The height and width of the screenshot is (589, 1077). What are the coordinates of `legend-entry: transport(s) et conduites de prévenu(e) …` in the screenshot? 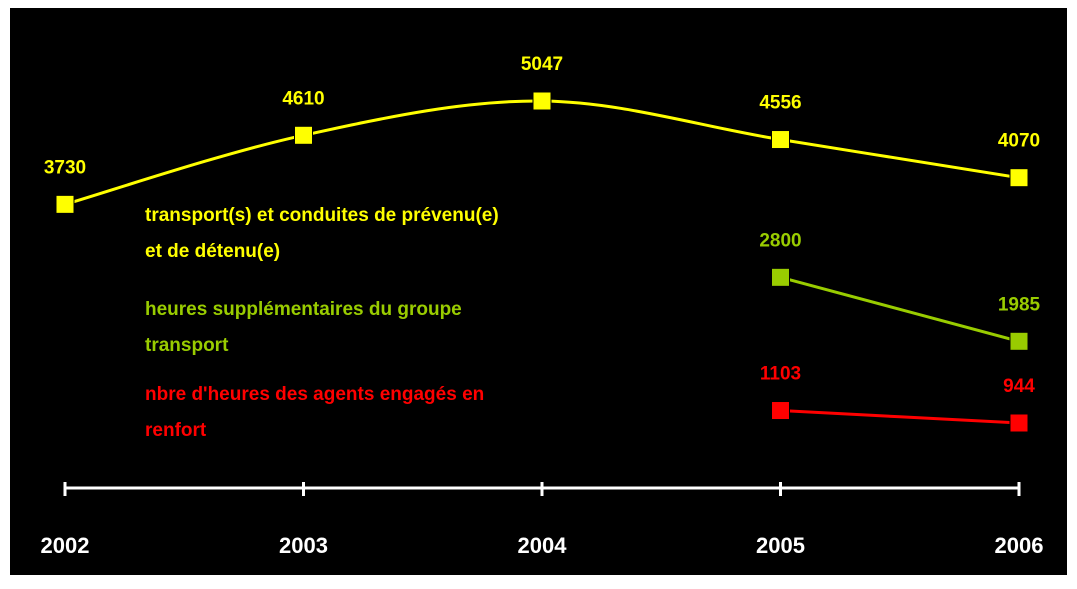 It's located at (322, 233).